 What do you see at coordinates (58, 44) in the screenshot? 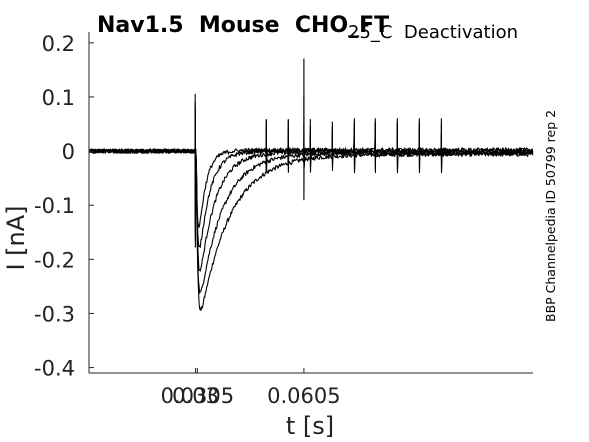
I see `y-tick-label-6: 0.2` at bounding box center [58, 44].